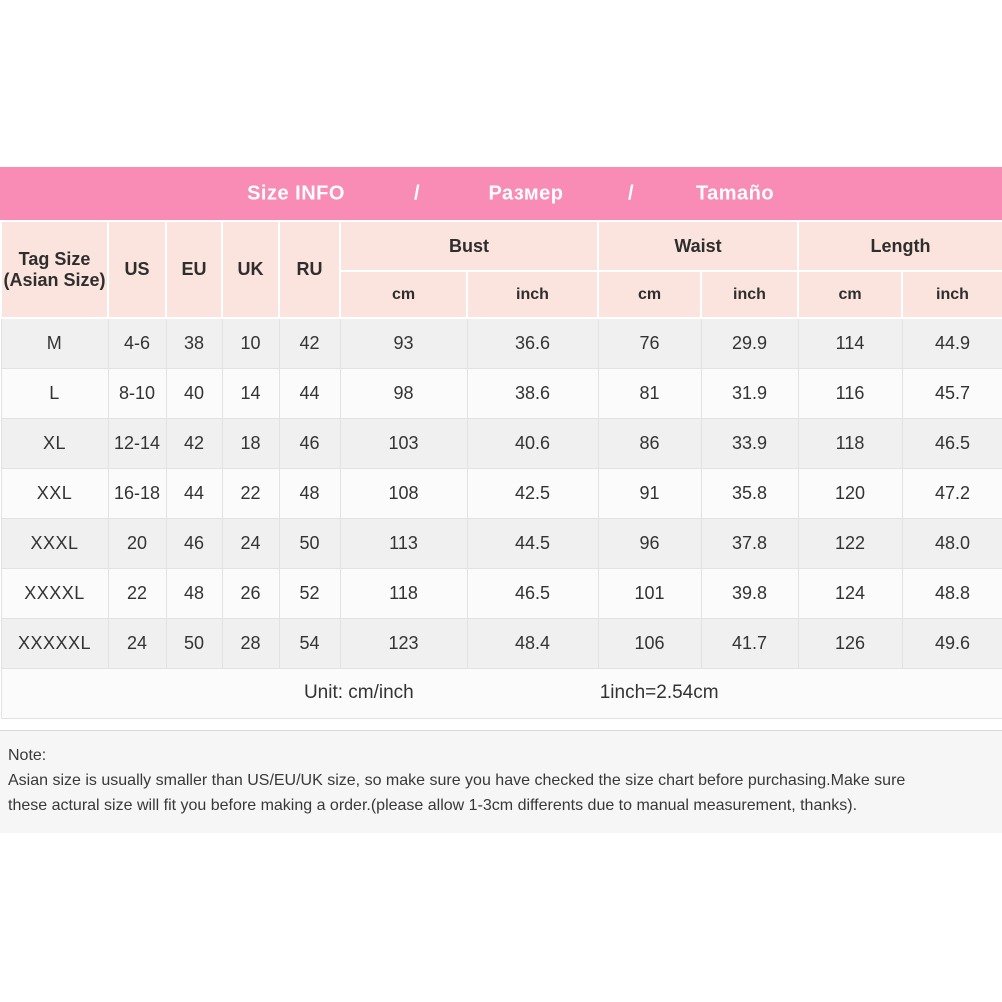 The image size is (1002, 1002). What do you see at coordinates (54, 543) in the screenshot?
I see `cell-tag: XXXL` at bounding box center [54, 543].